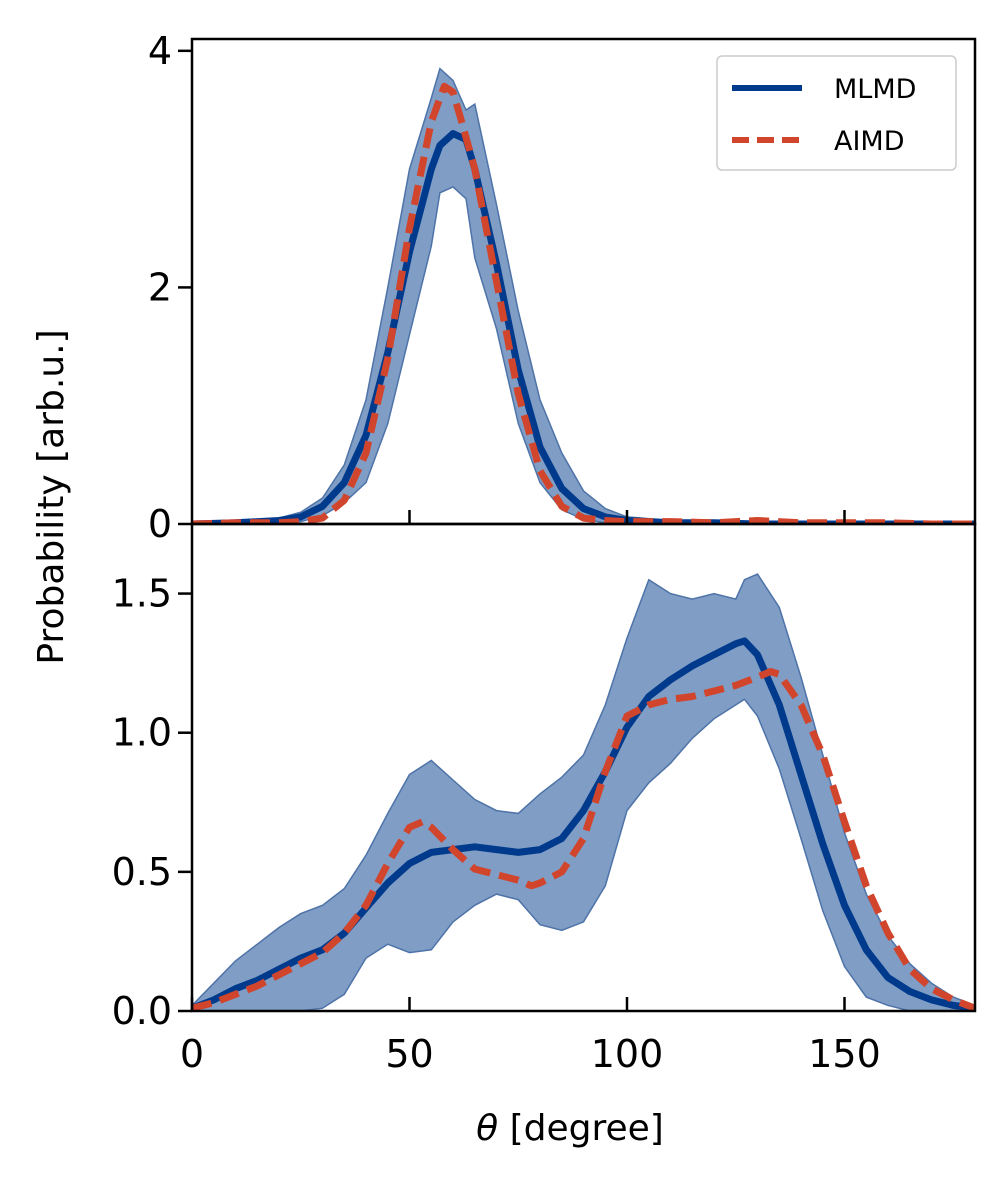 The height and width of the screenshot is (1185, 1005). I want to click on top-y-tick-label: 2, so click(160, 287).